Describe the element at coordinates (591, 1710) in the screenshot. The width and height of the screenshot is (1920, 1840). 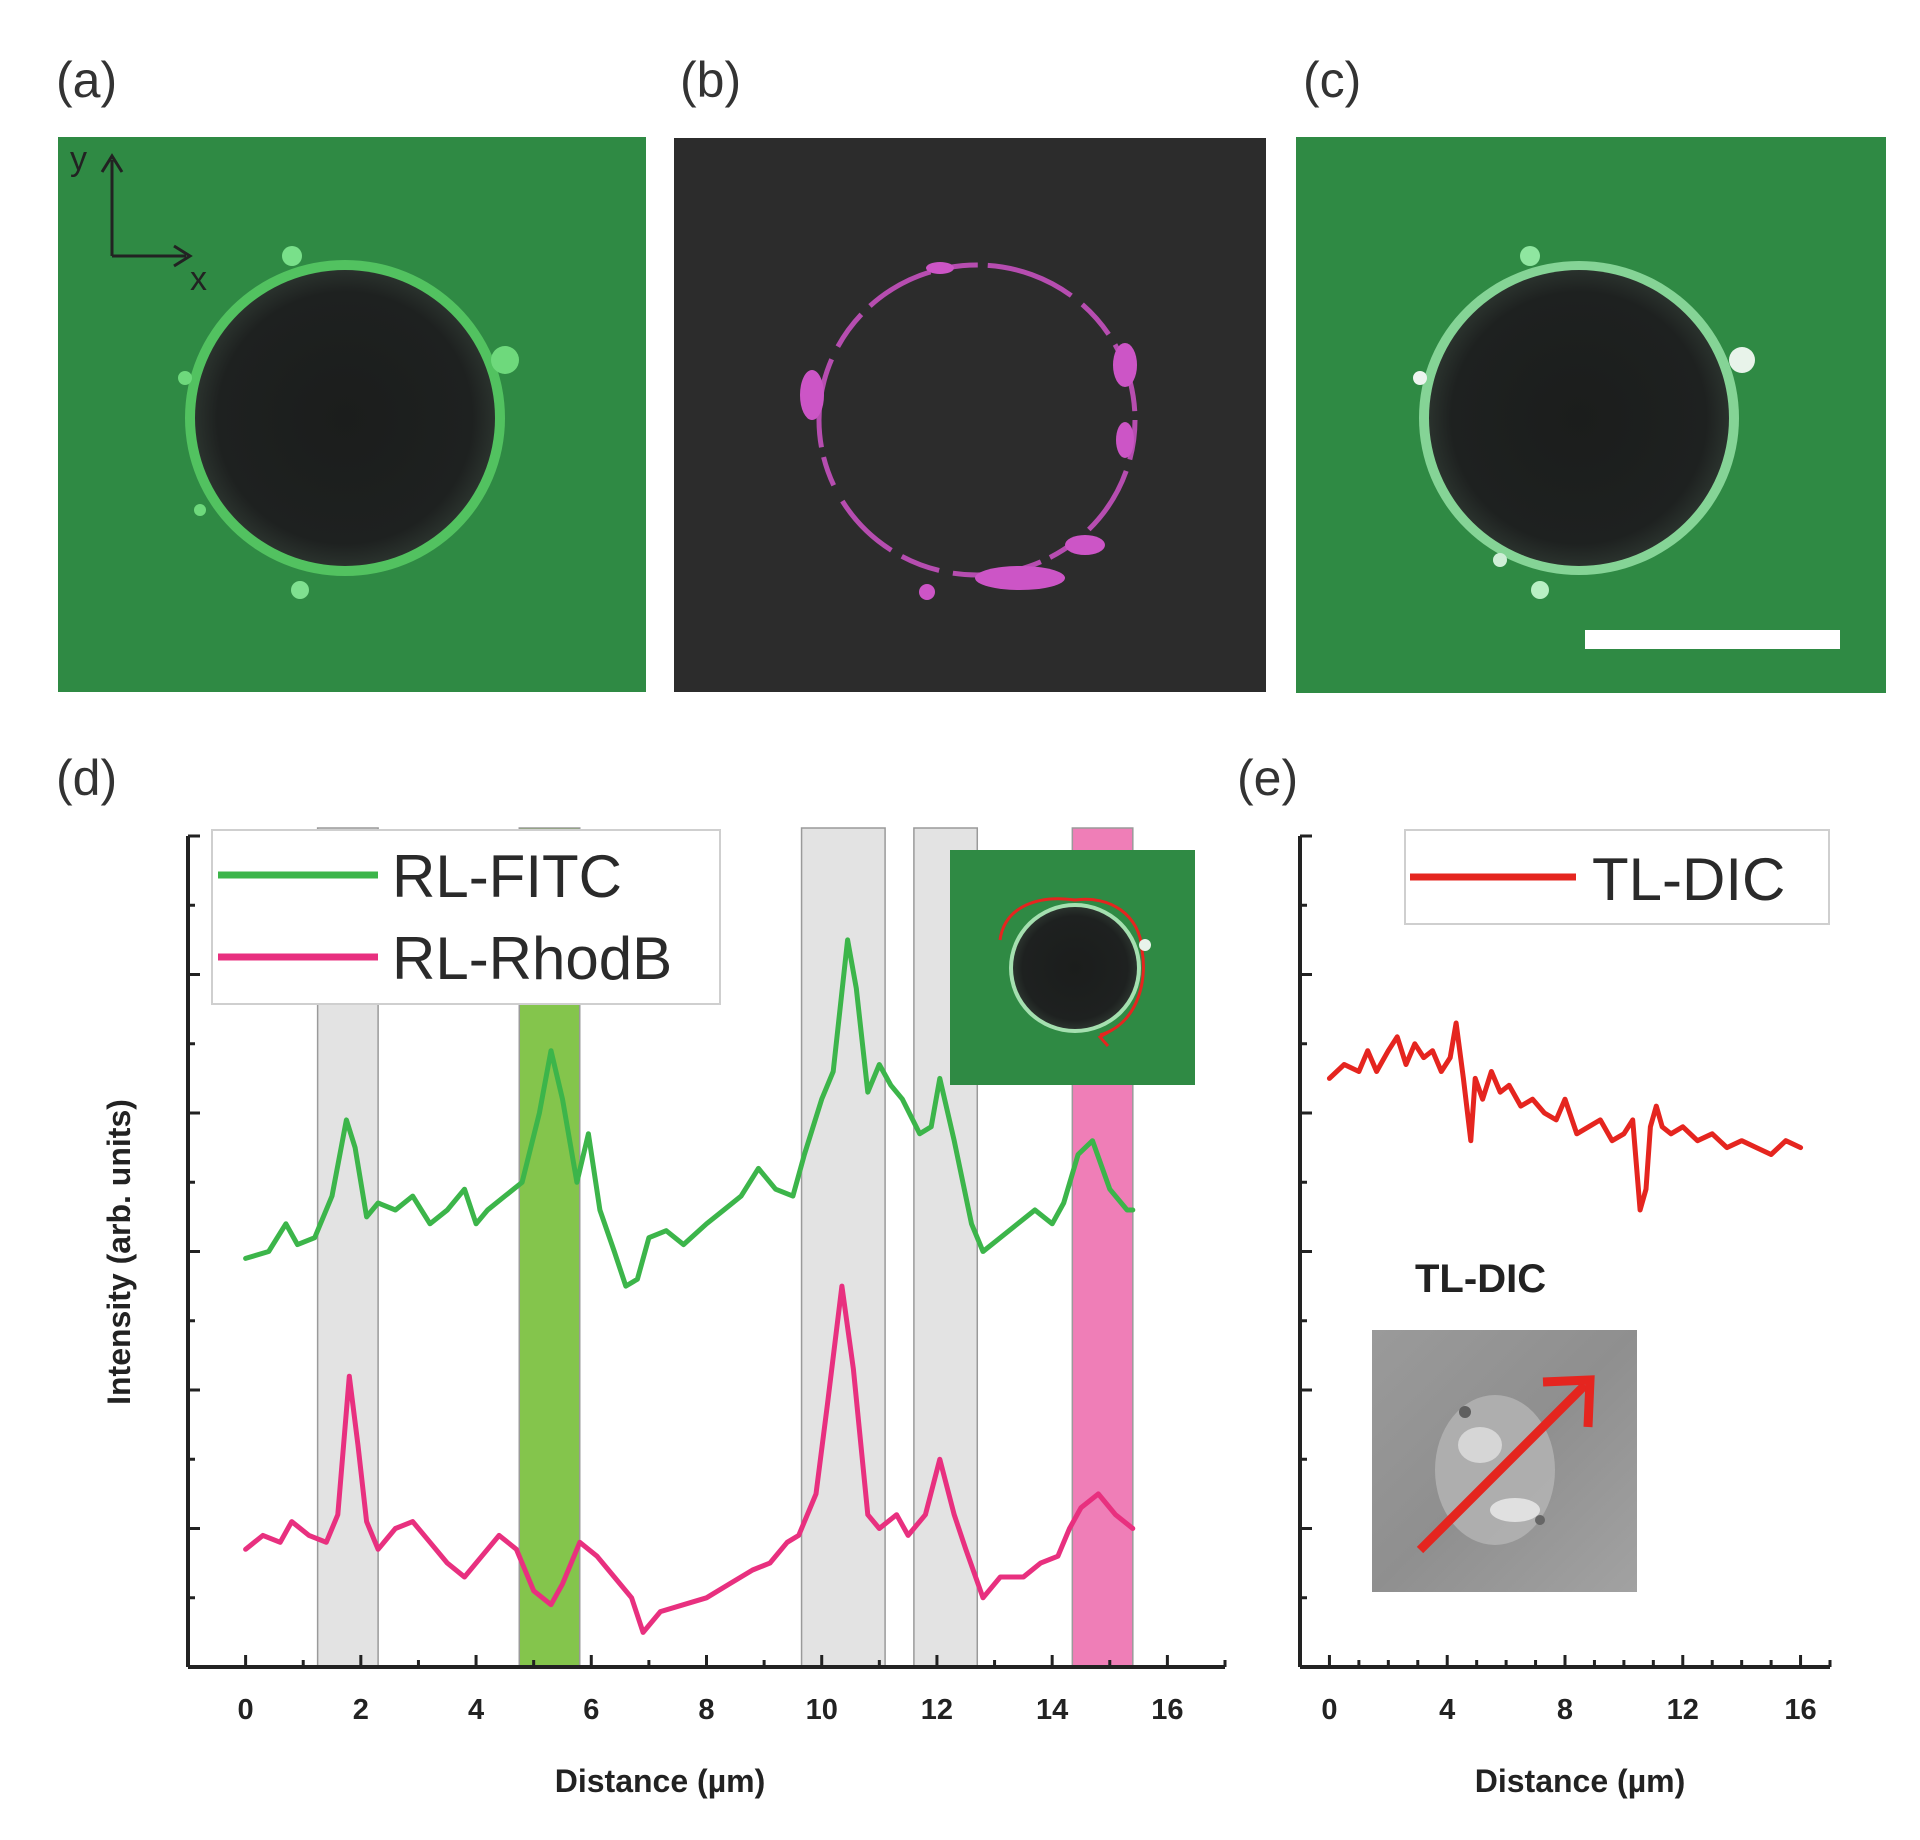
I see `x-tick-label: 6` at that location.